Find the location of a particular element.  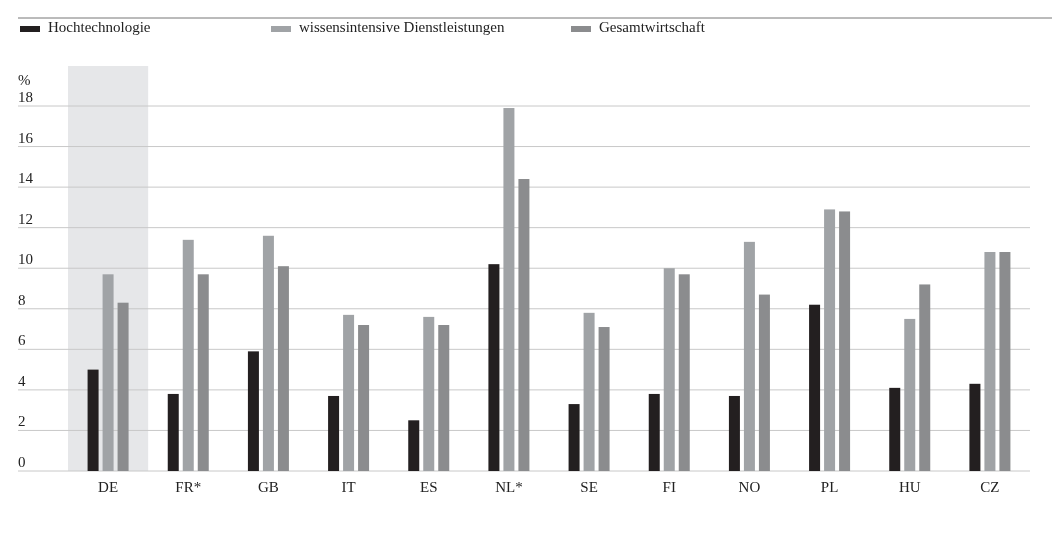

x-tick-label: GB is located at coordinates (268, 487).